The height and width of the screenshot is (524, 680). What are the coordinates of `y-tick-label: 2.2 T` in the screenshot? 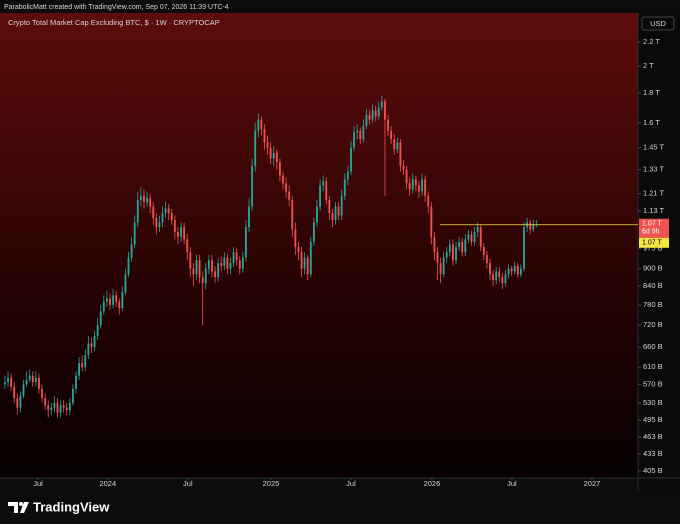 It's located at (651, 41).